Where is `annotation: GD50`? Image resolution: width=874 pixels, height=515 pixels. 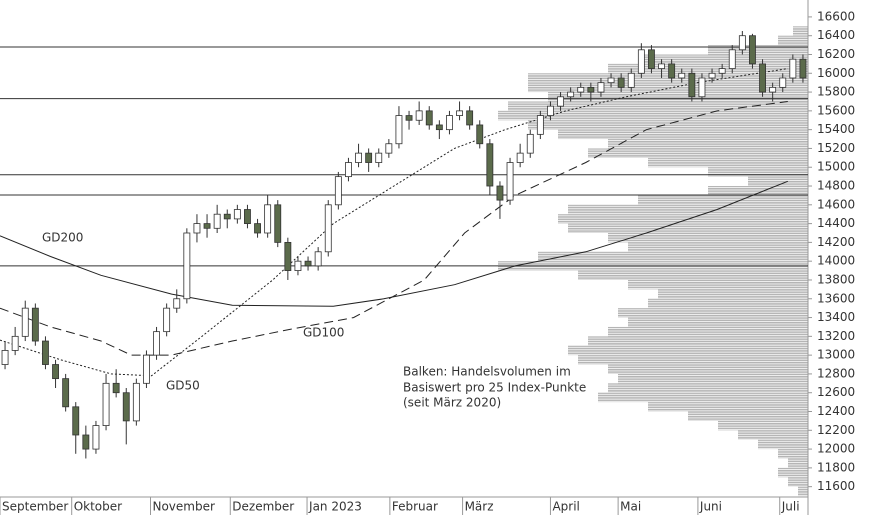
annotation: GD50 is located at coordinates (183, 386).